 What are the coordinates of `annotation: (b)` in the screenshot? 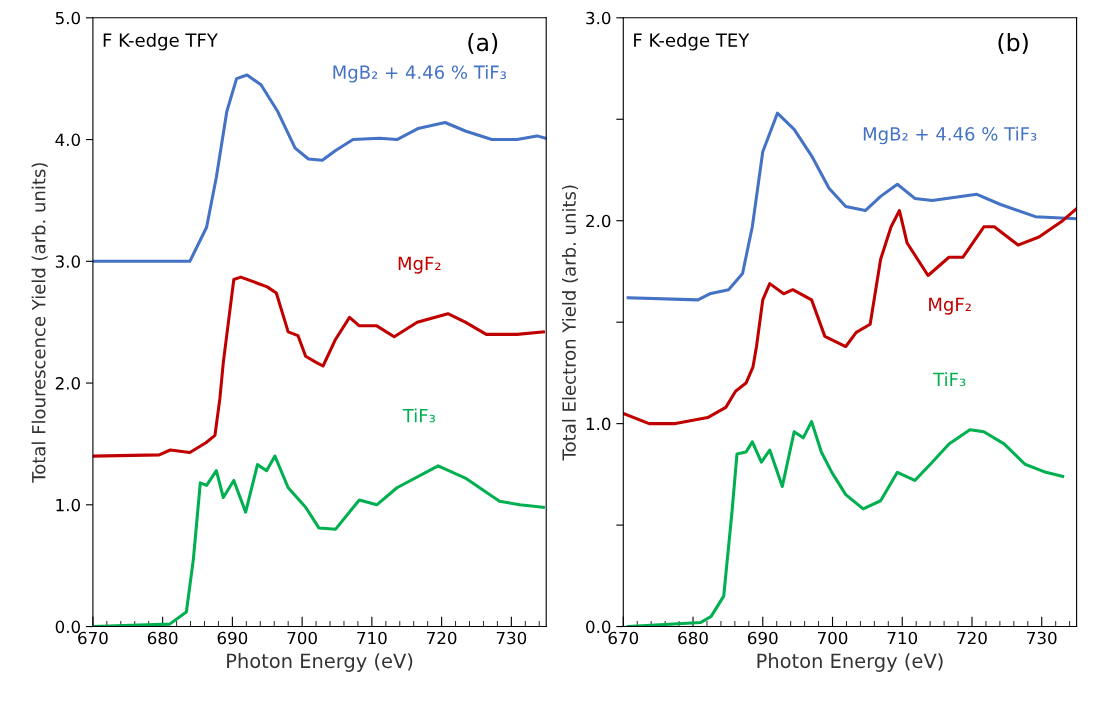 It's located at (1013, 44).